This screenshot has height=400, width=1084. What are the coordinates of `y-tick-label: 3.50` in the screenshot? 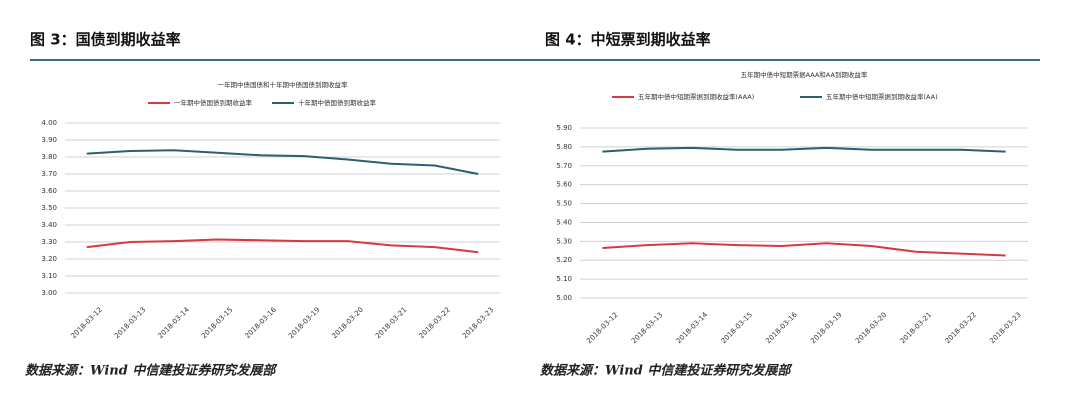 It's located at (49, 208).